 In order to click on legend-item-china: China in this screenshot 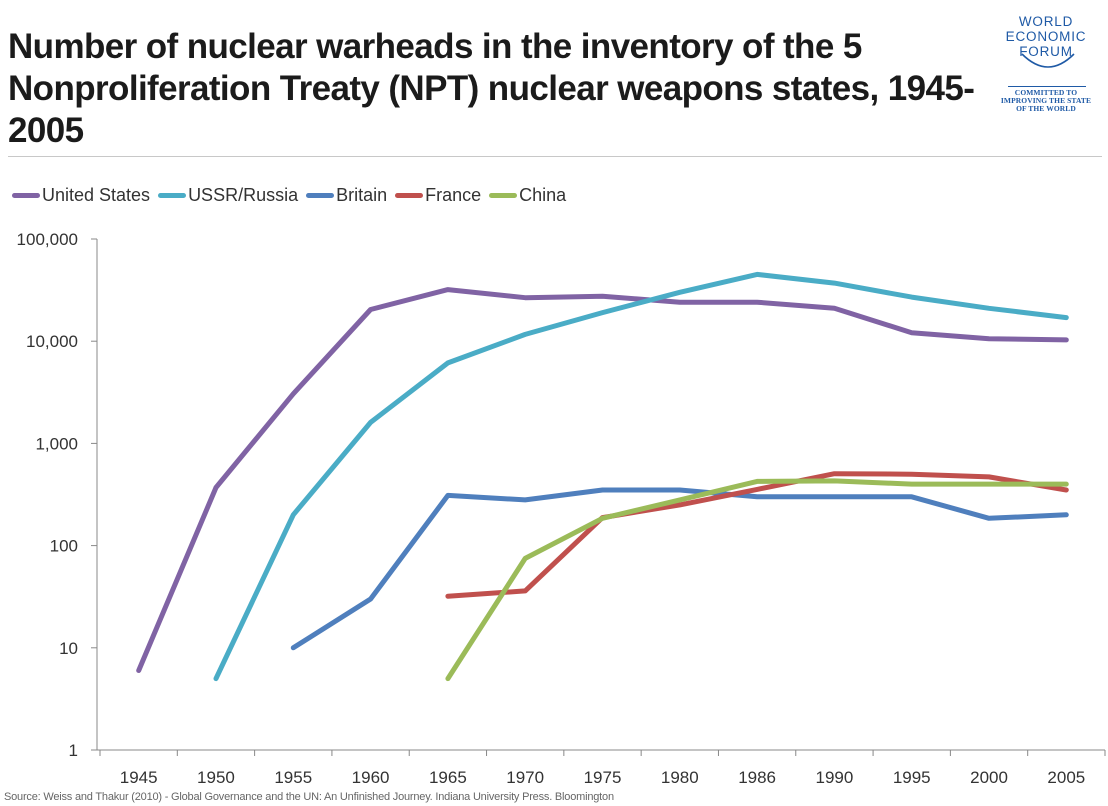, I will do `click(527, 195)`.